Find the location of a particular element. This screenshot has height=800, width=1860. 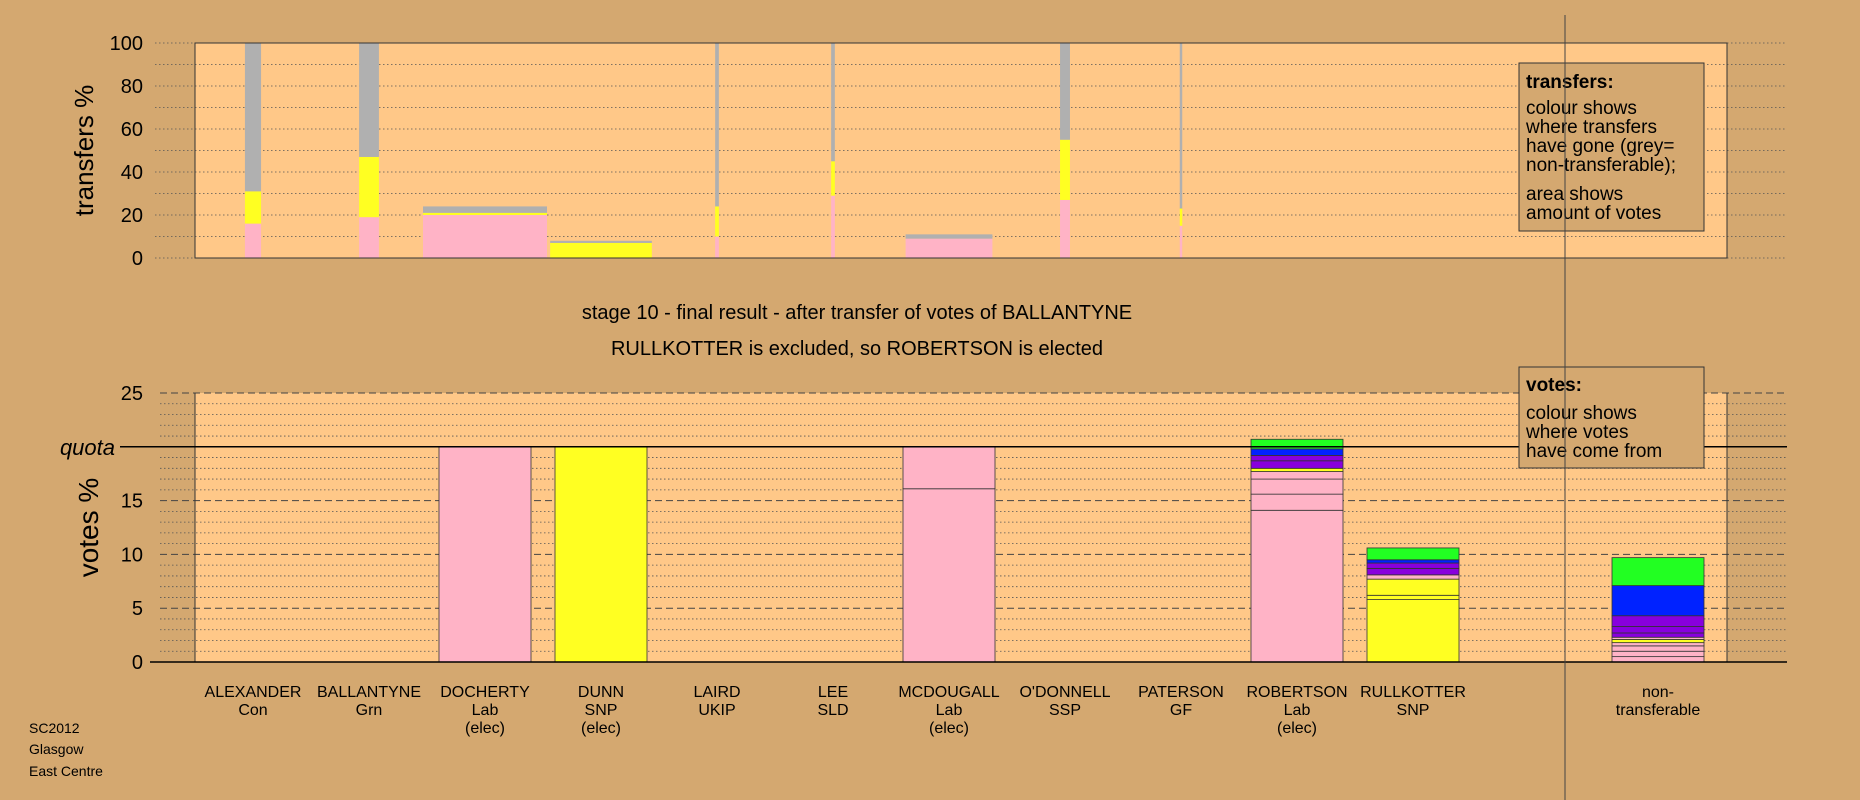

candidate-name: DOCHERTY is located at coordinates (485, 692).